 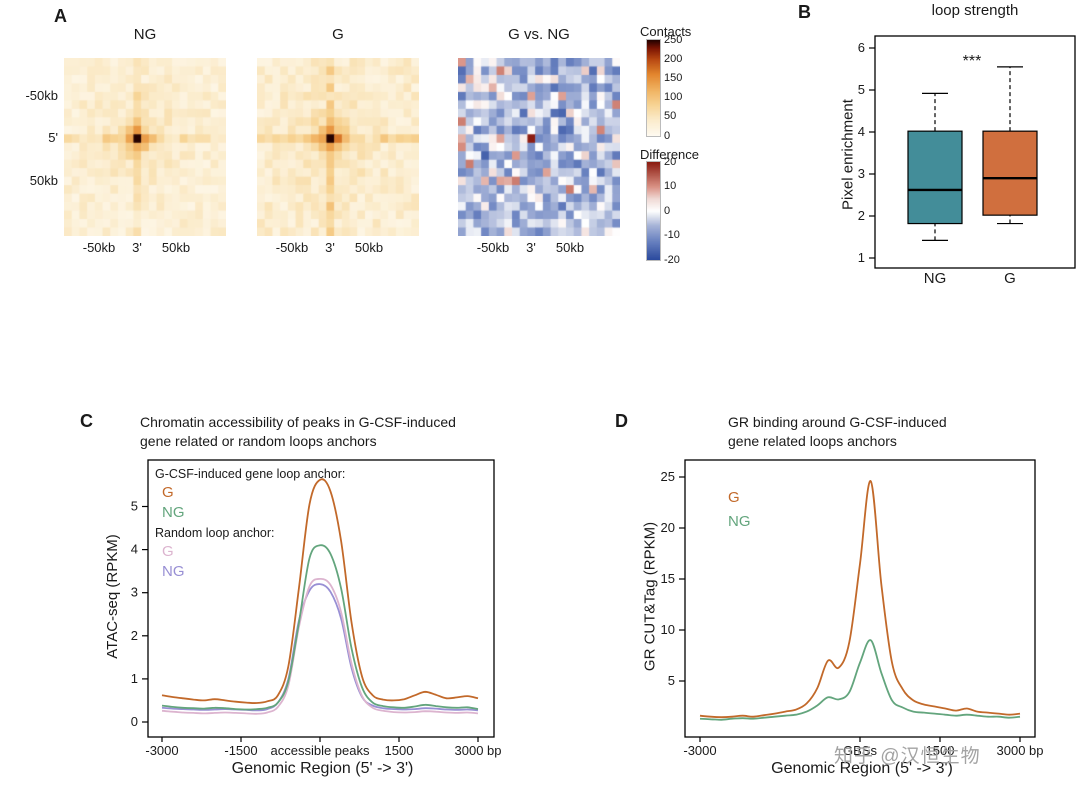 I want to click on significance-stars: ***, so click(x=972, y=61).